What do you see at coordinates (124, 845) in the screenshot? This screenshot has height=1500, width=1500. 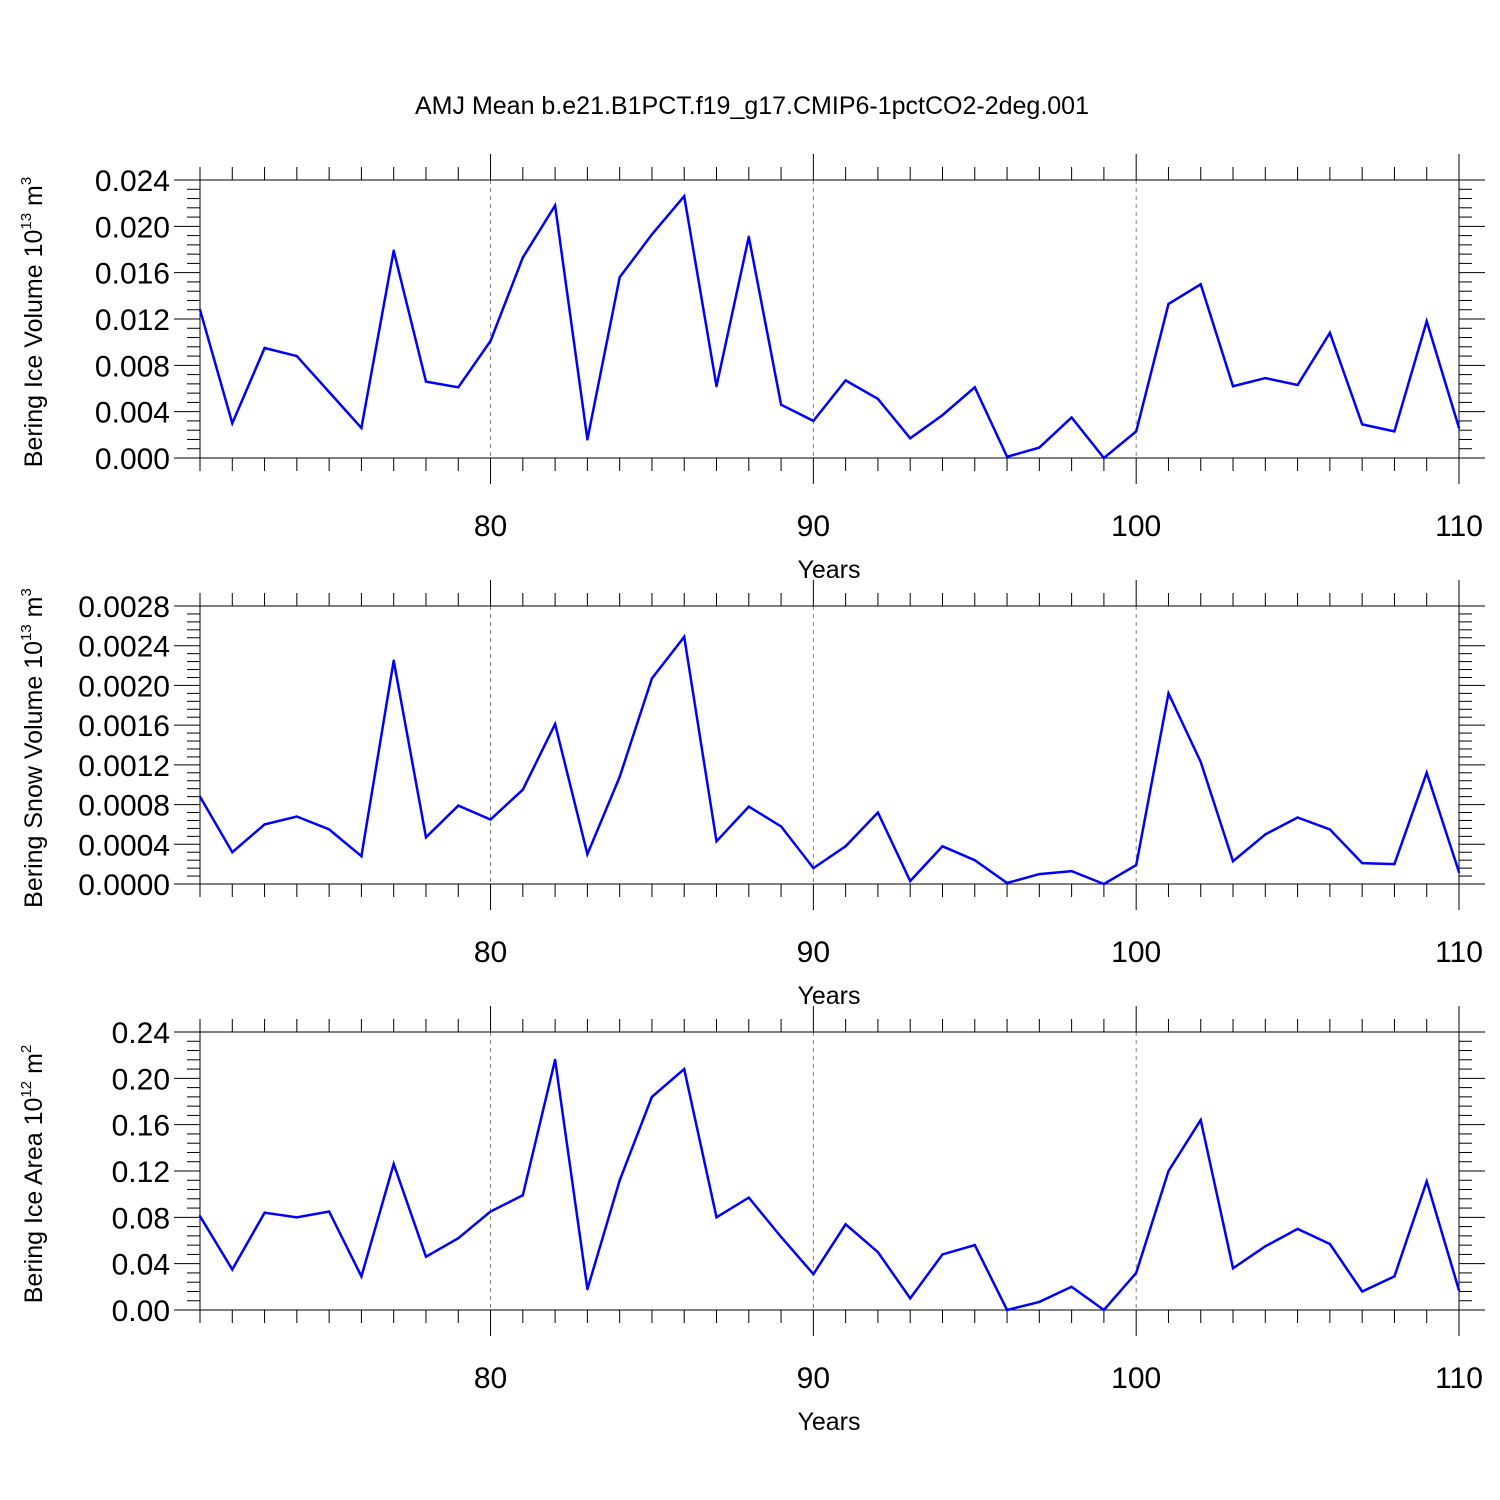 I see `y-tick-label: 0.0004` at bounding box center [124, 845].